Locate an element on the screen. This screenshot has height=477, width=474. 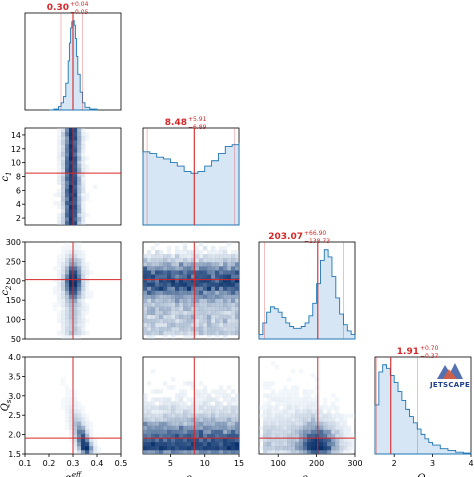
x-tick-label-qs: 4 is located at coordinates (470, 463).